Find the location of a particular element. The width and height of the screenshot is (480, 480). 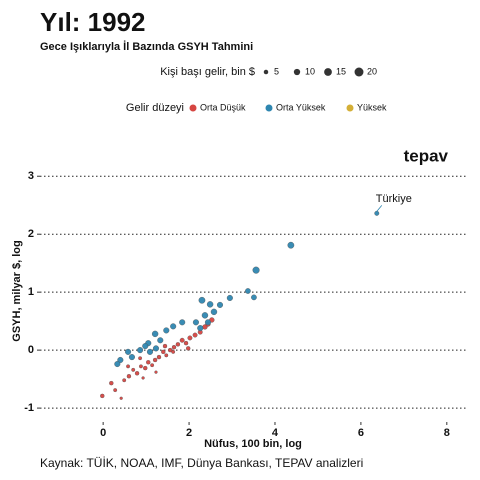

size-legend-title: Kişi başı gelir, bin $ is located at coordinates (207, 72).